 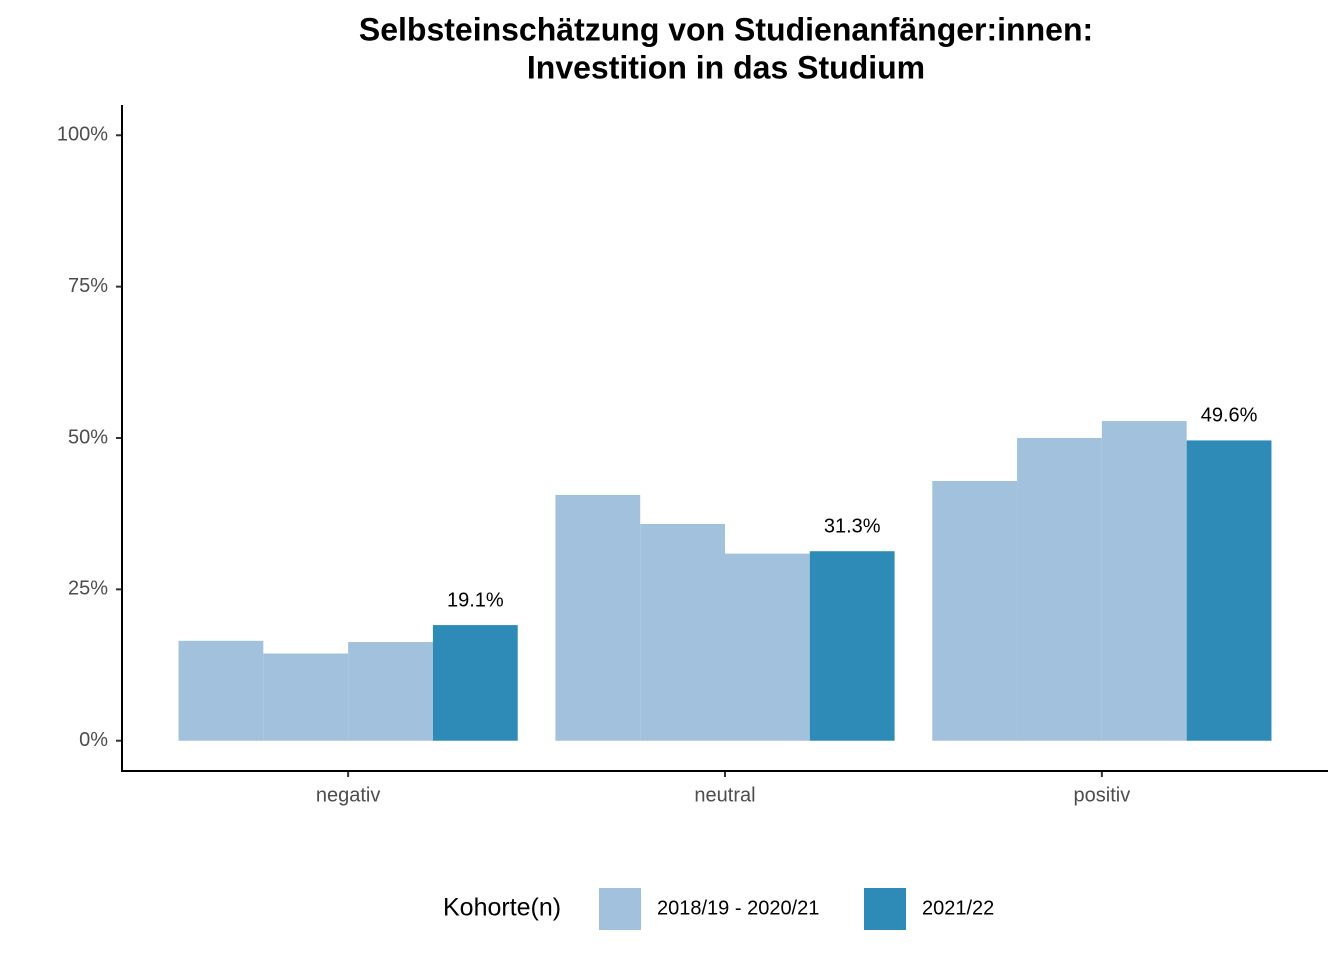 What do you see at coordinates (738, 908) in the screenshot?
I see `legend-label: 2018/19 - 2020/21` at bounding box center [738, 908].